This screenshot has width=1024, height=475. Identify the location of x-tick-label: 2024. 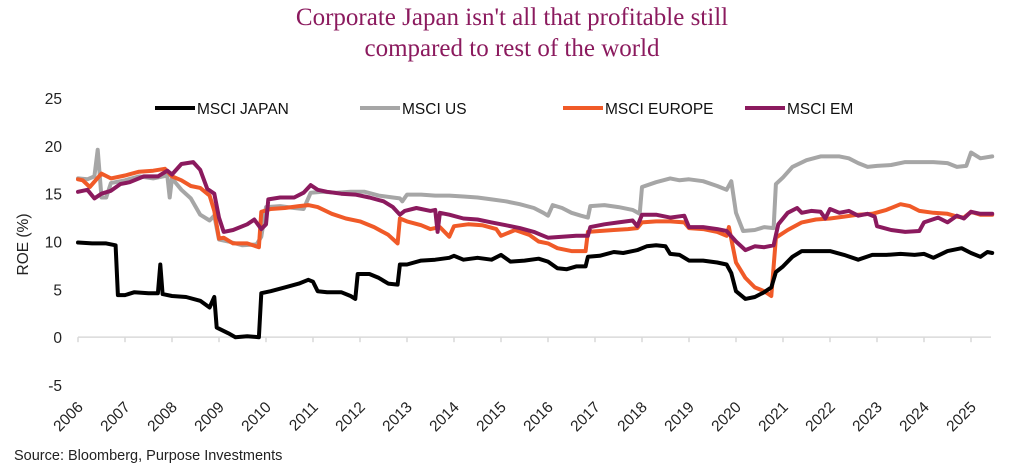
(914, 417).